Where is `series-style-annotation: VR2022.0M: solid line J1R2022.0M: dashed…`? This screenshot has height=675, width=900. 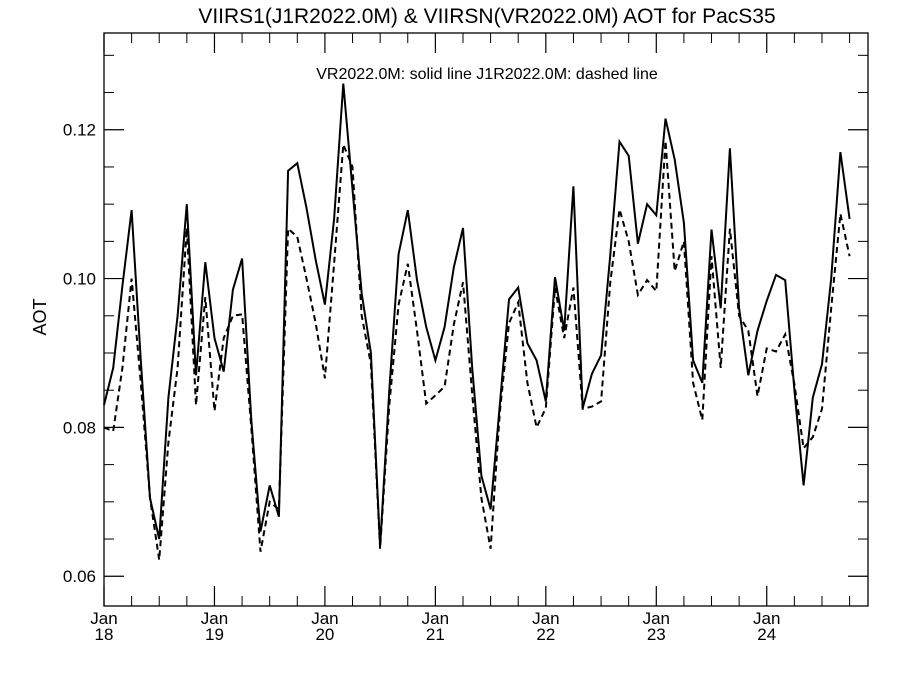
series-style-annotation: VR2022.0M: solid line J1R2022.0M: dashed… is located at coordinates (487, 74).